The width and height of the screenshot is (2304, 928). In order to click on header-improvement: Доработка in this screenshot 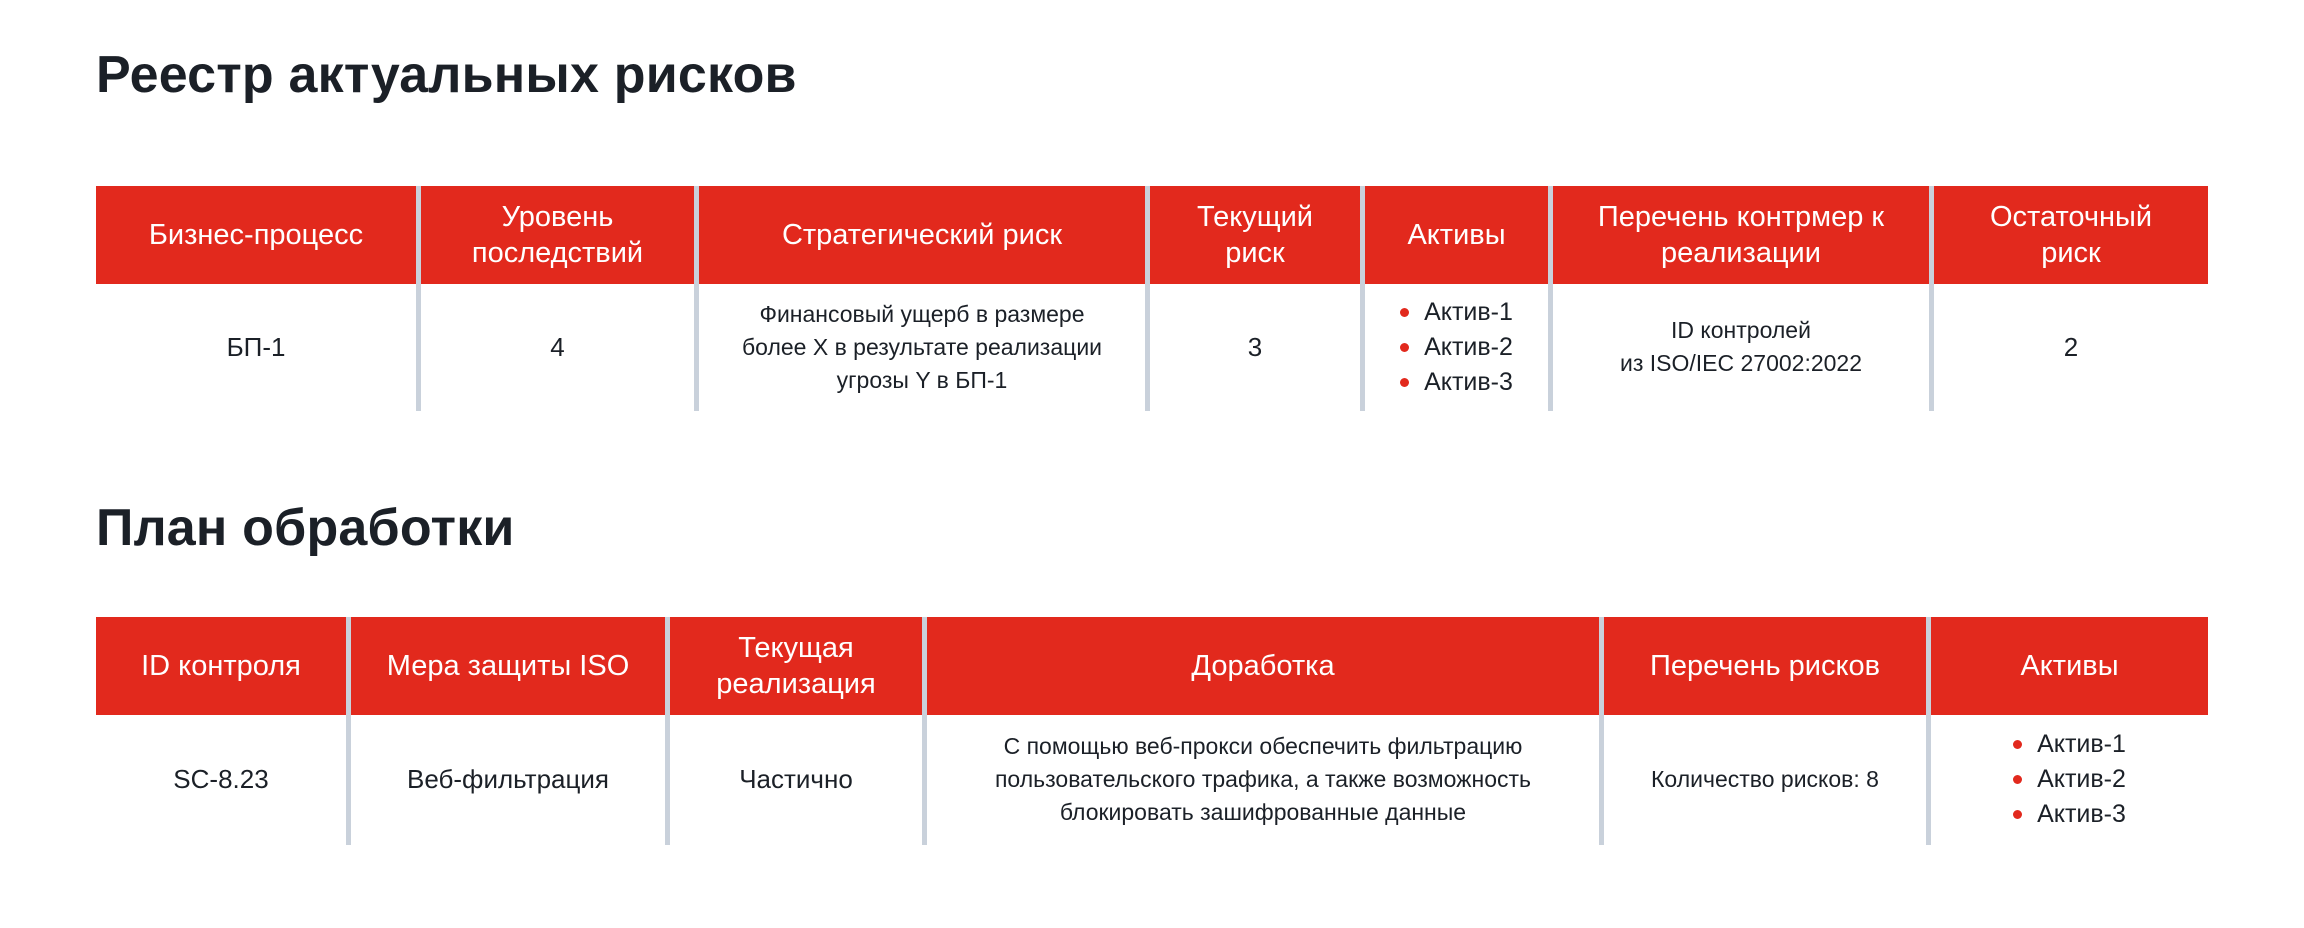, I will do `click(1263, 665)`.